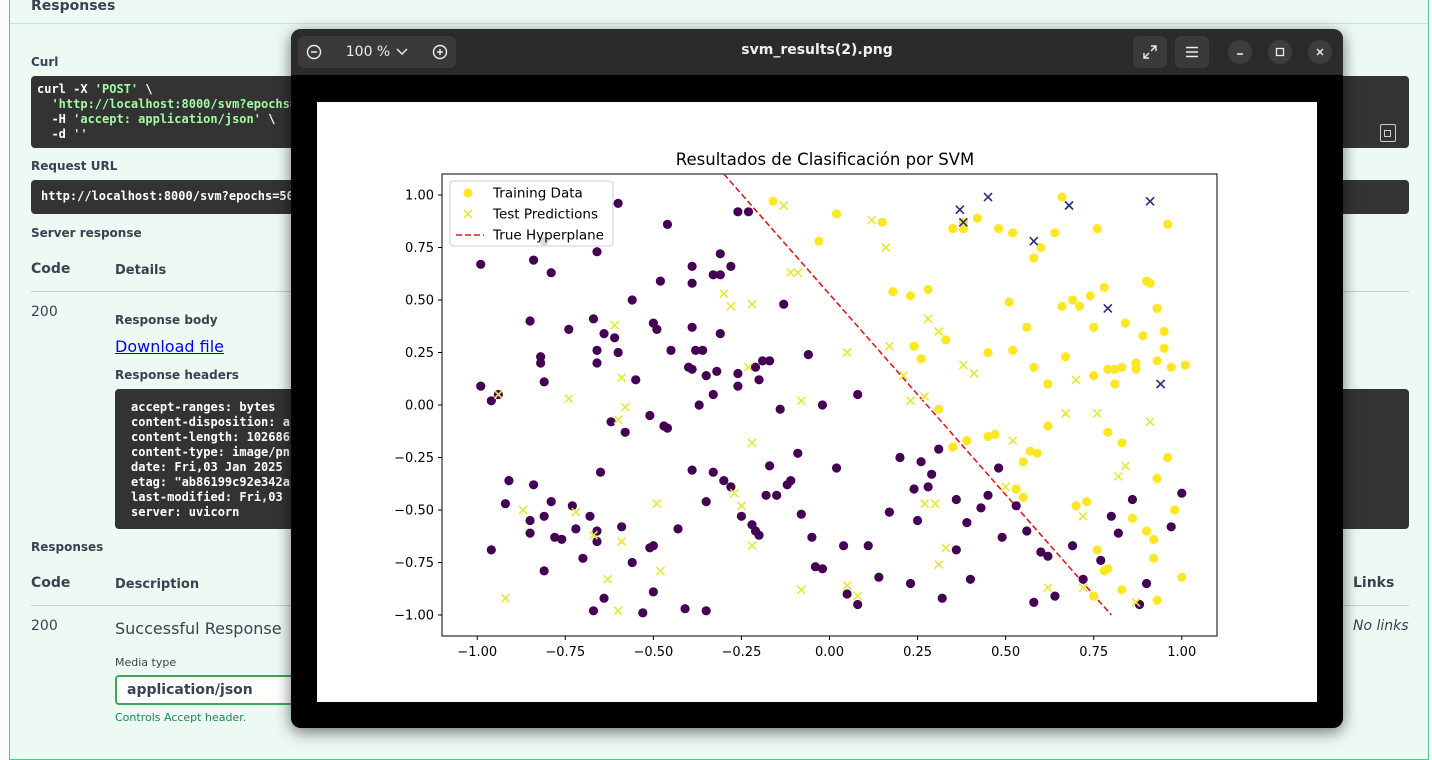 This screenshot has width=1432, height=760. Describe the element at coordinates (44, 626) in the screenshot. I see `response-code: 200` at that location.